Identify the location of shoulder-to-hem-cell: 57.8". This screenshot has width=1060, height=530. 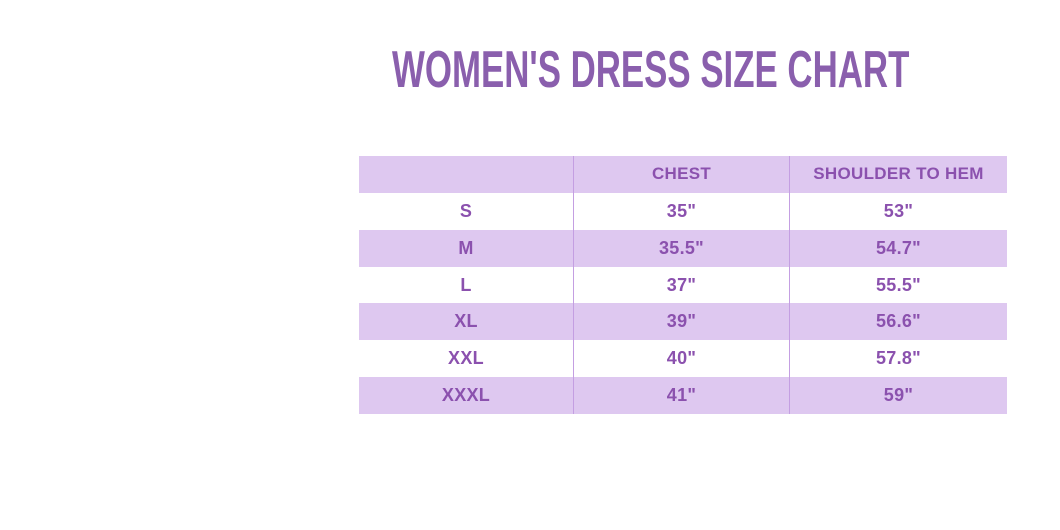
(898, 359).